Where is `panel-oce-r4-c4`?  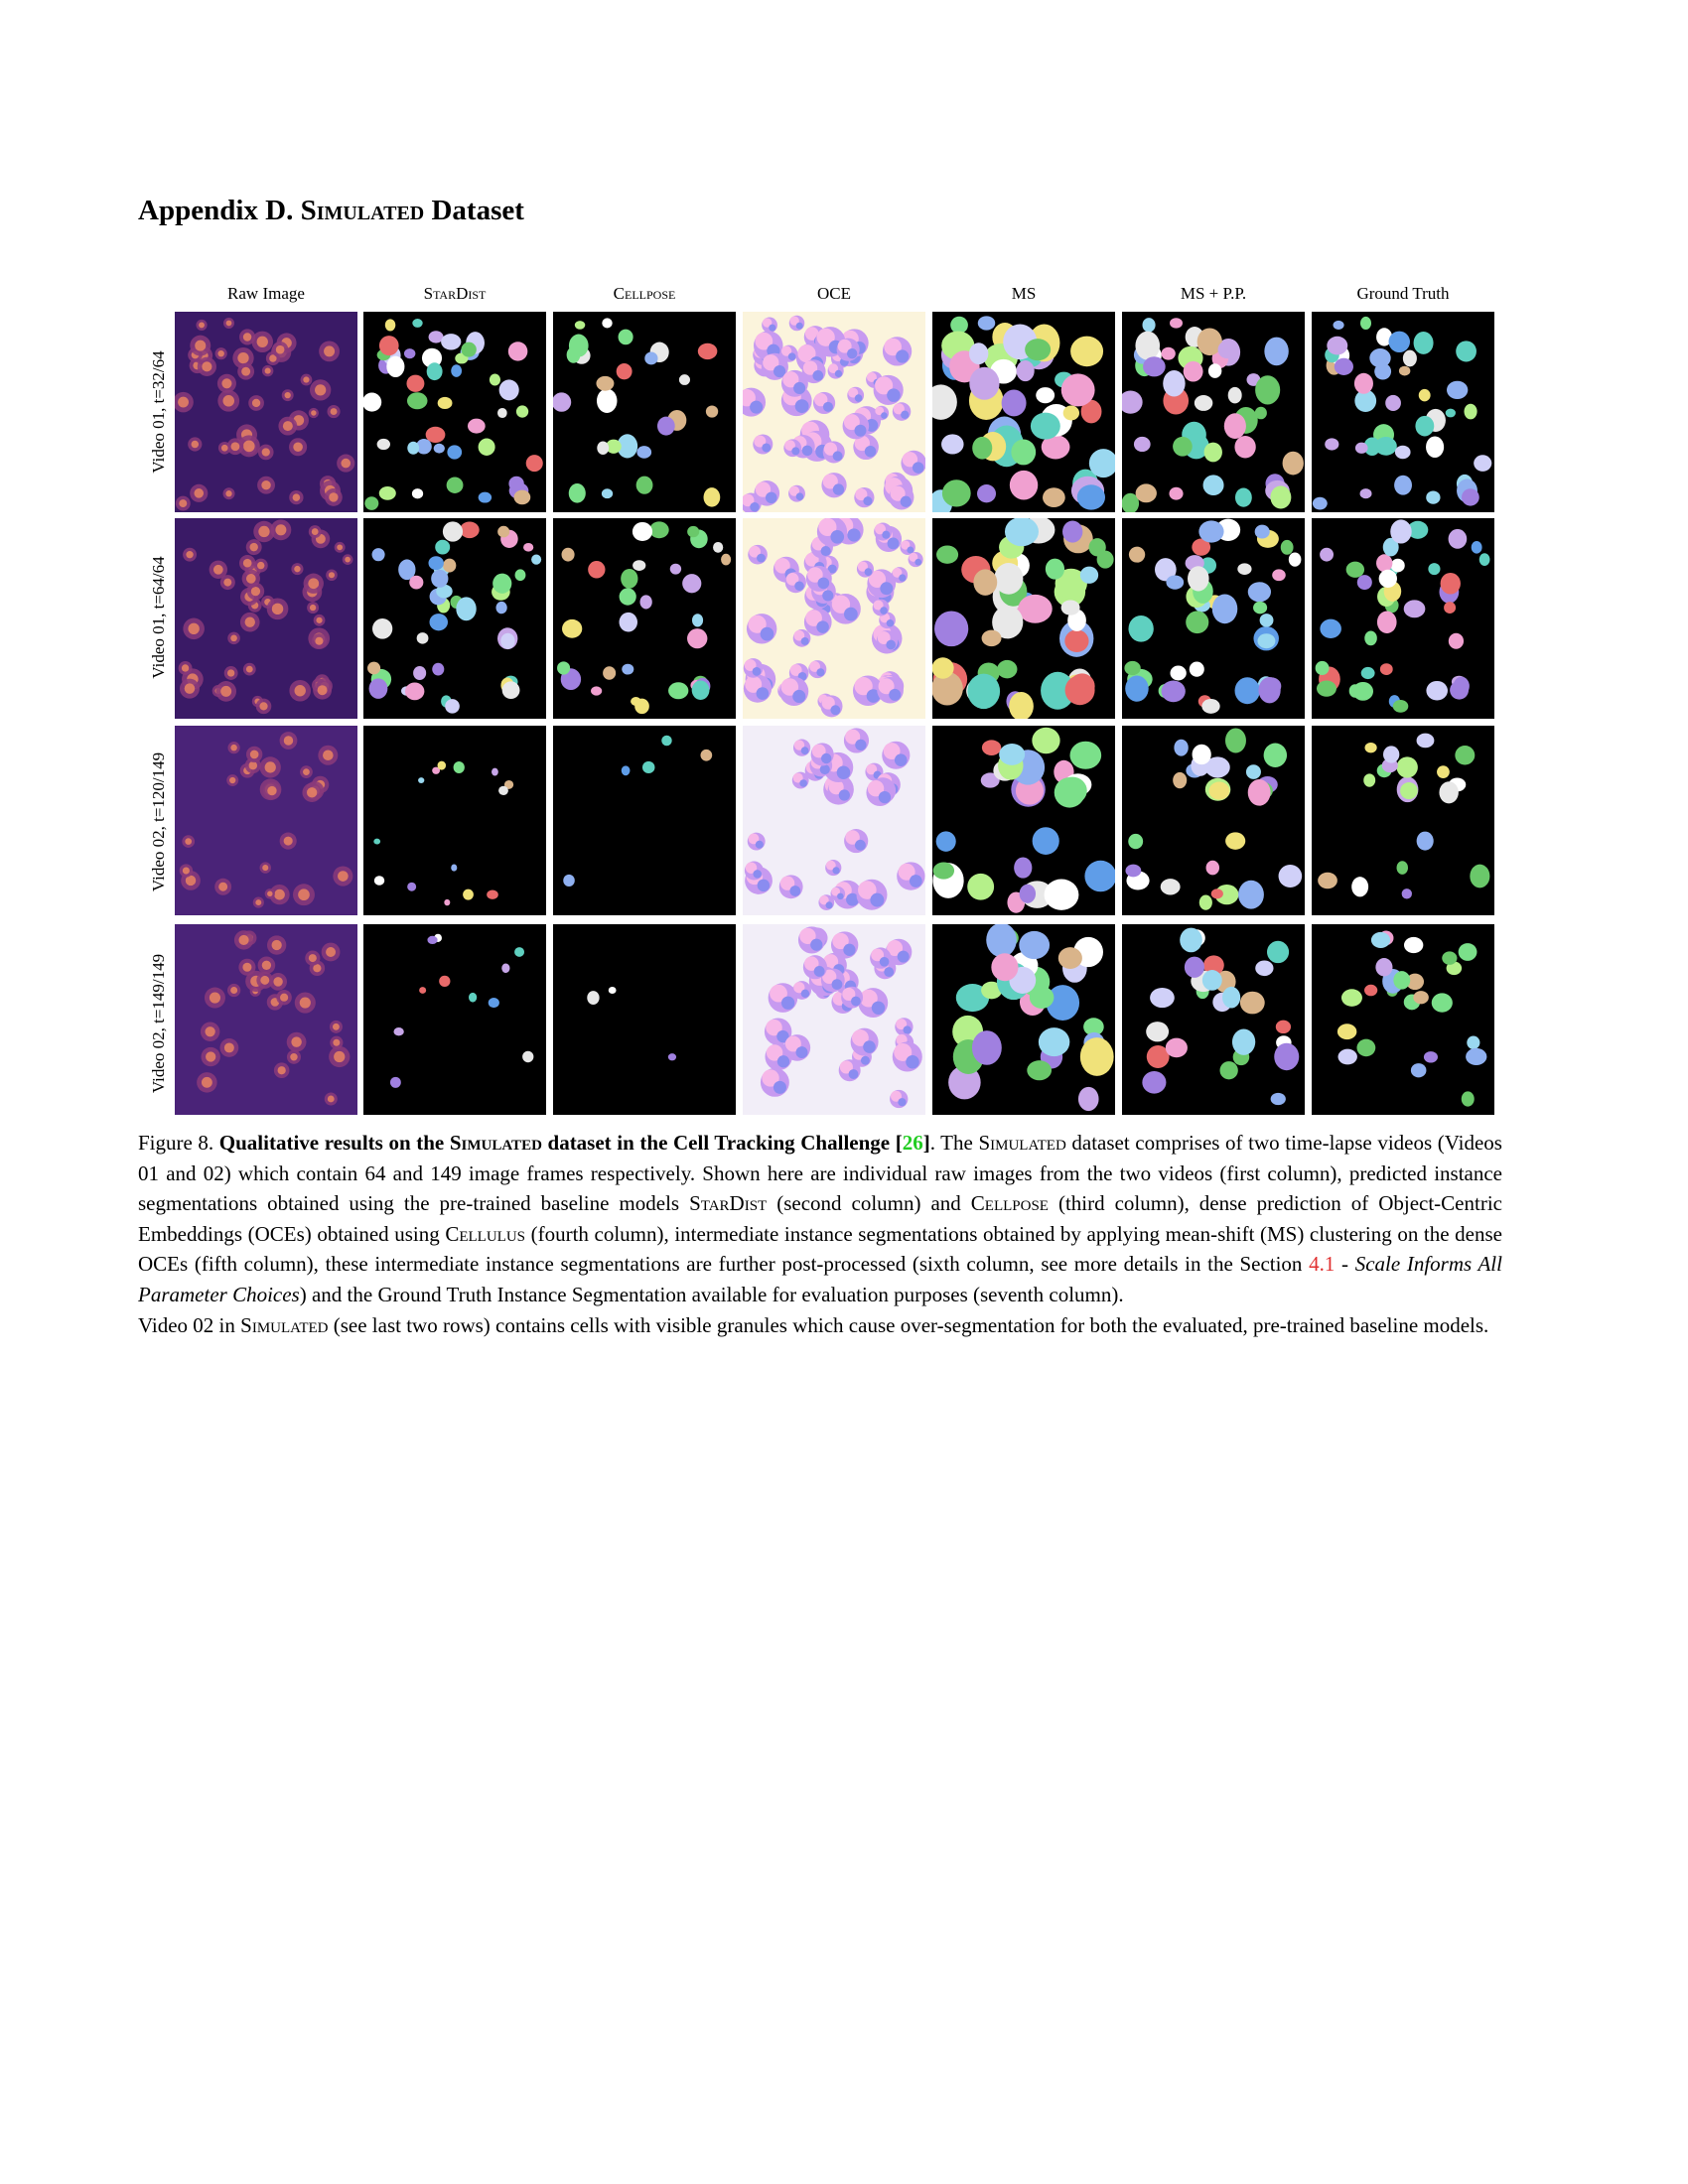
panel-oce-r4-c4 is located at coordinates (834, 1019).